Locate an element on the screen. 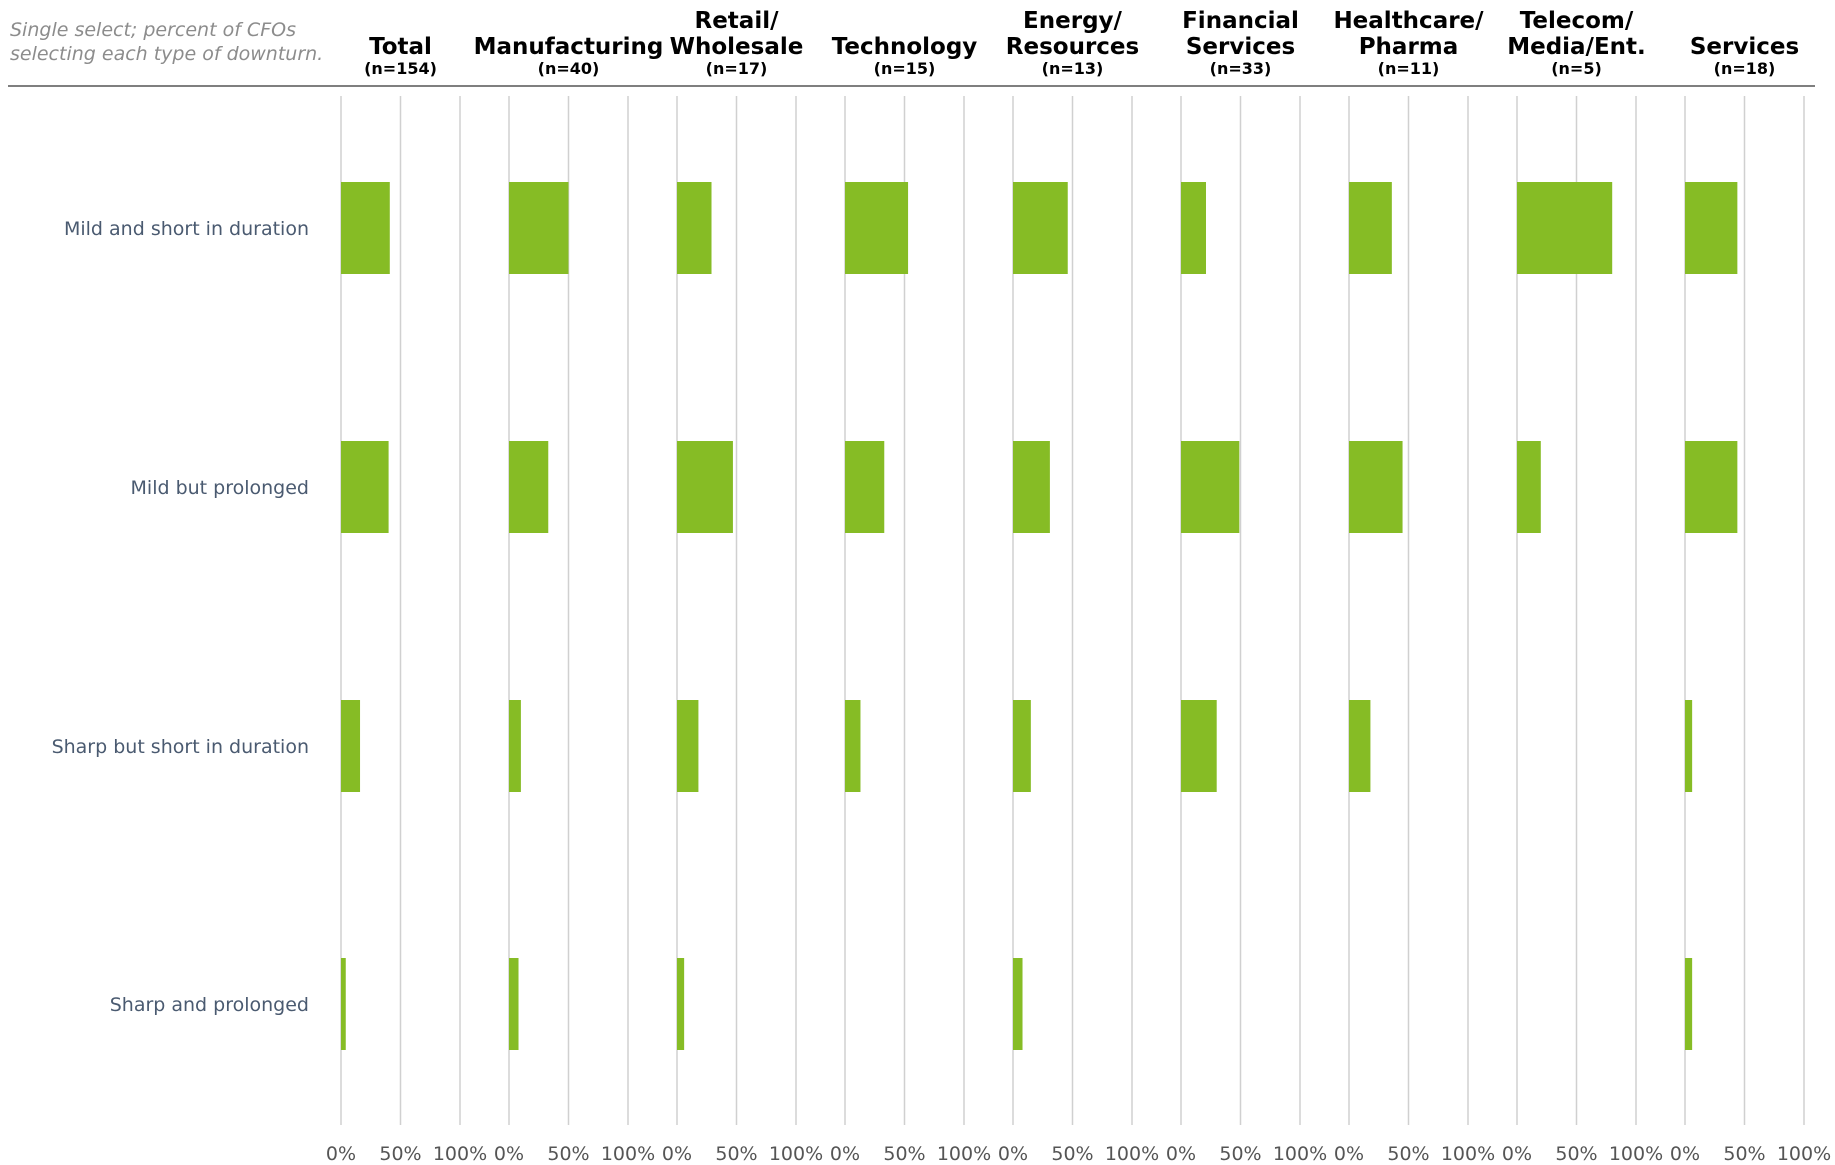  row-label: Mild but prolonged is located at coordinates (220, 488).